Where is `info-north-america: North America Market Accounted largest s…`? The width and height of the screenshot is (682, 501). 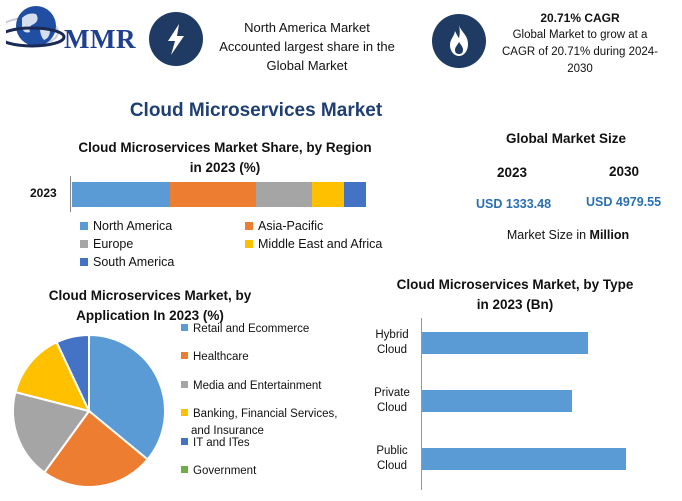
info-north-america: North America Market Accounted largest s… is located at coordinates (307, 46).